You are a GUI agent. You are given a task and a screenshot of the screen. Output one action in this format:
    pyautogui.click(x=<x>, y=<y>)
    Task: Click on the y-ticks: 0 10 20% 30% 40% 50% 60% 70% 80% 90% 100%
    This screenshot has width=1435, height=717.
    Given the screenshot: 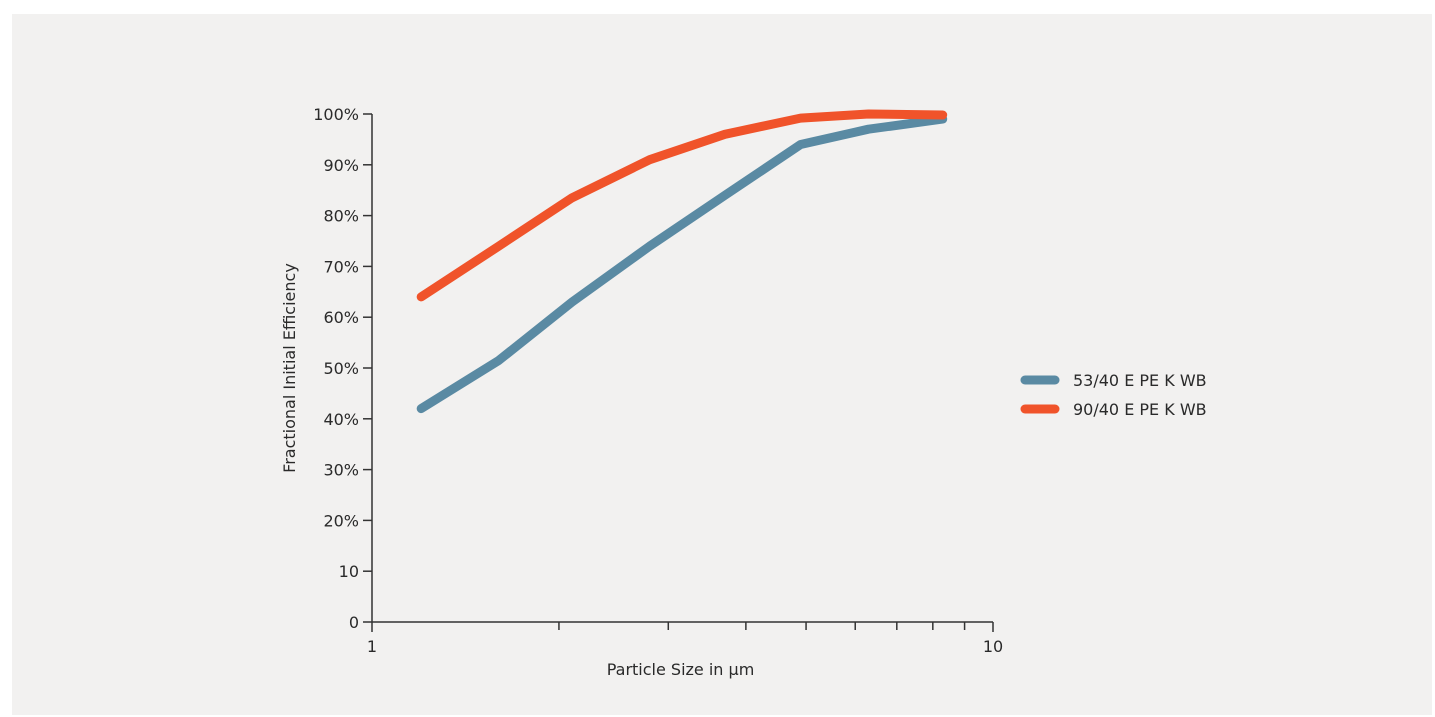 What is the action you would take?
    pyautogui.click(x=342, y=368)
    